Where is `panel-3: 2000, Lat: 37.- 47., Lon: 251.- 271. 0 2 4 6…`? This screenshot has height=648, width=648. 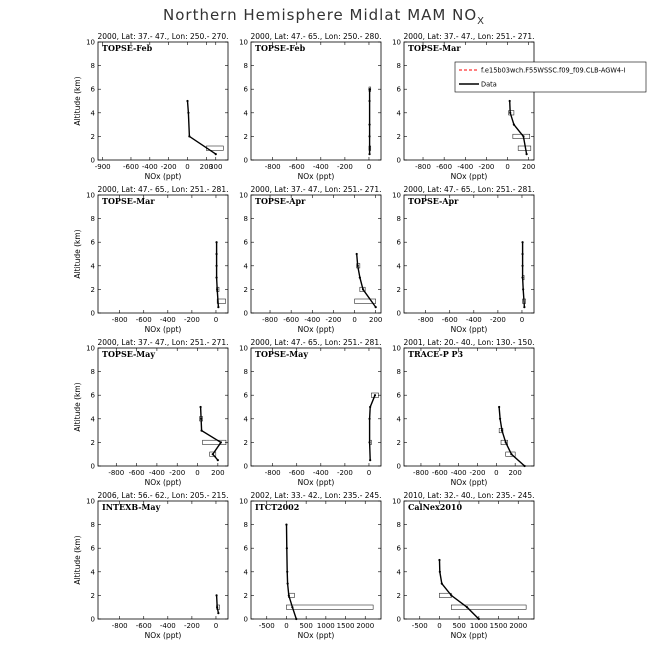
panel-3: 2000, Lat: 37.- 47., Lon: 251.- 271. 0 2 4 6… is located at coordinates (463, 106).